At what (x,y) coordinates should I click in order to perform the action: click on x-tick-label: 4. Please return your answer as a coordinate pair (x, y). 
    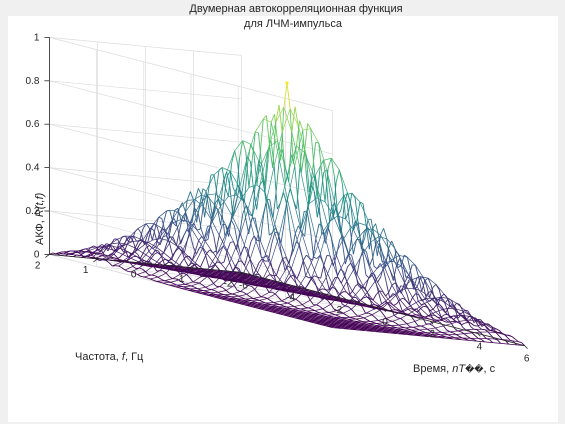
    Looking at the image, I should click on (480, 346).